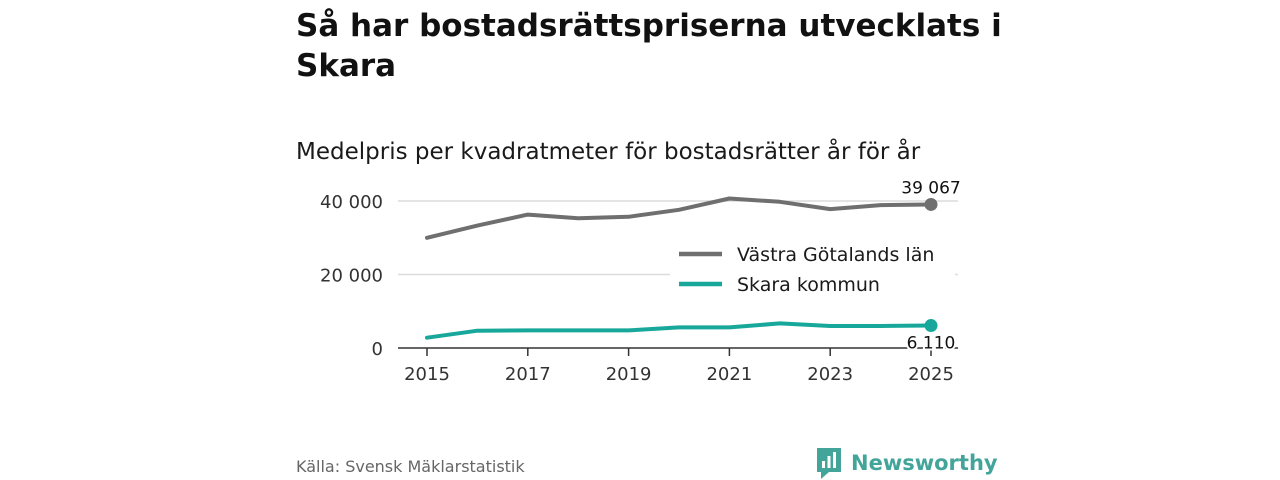 The width and height of the screenshot is (1280, 480). What do you see at coordinates (829, 463) in the screenshot?
I see `newsworthy-logo-icon` at bounding box center [829, 463].